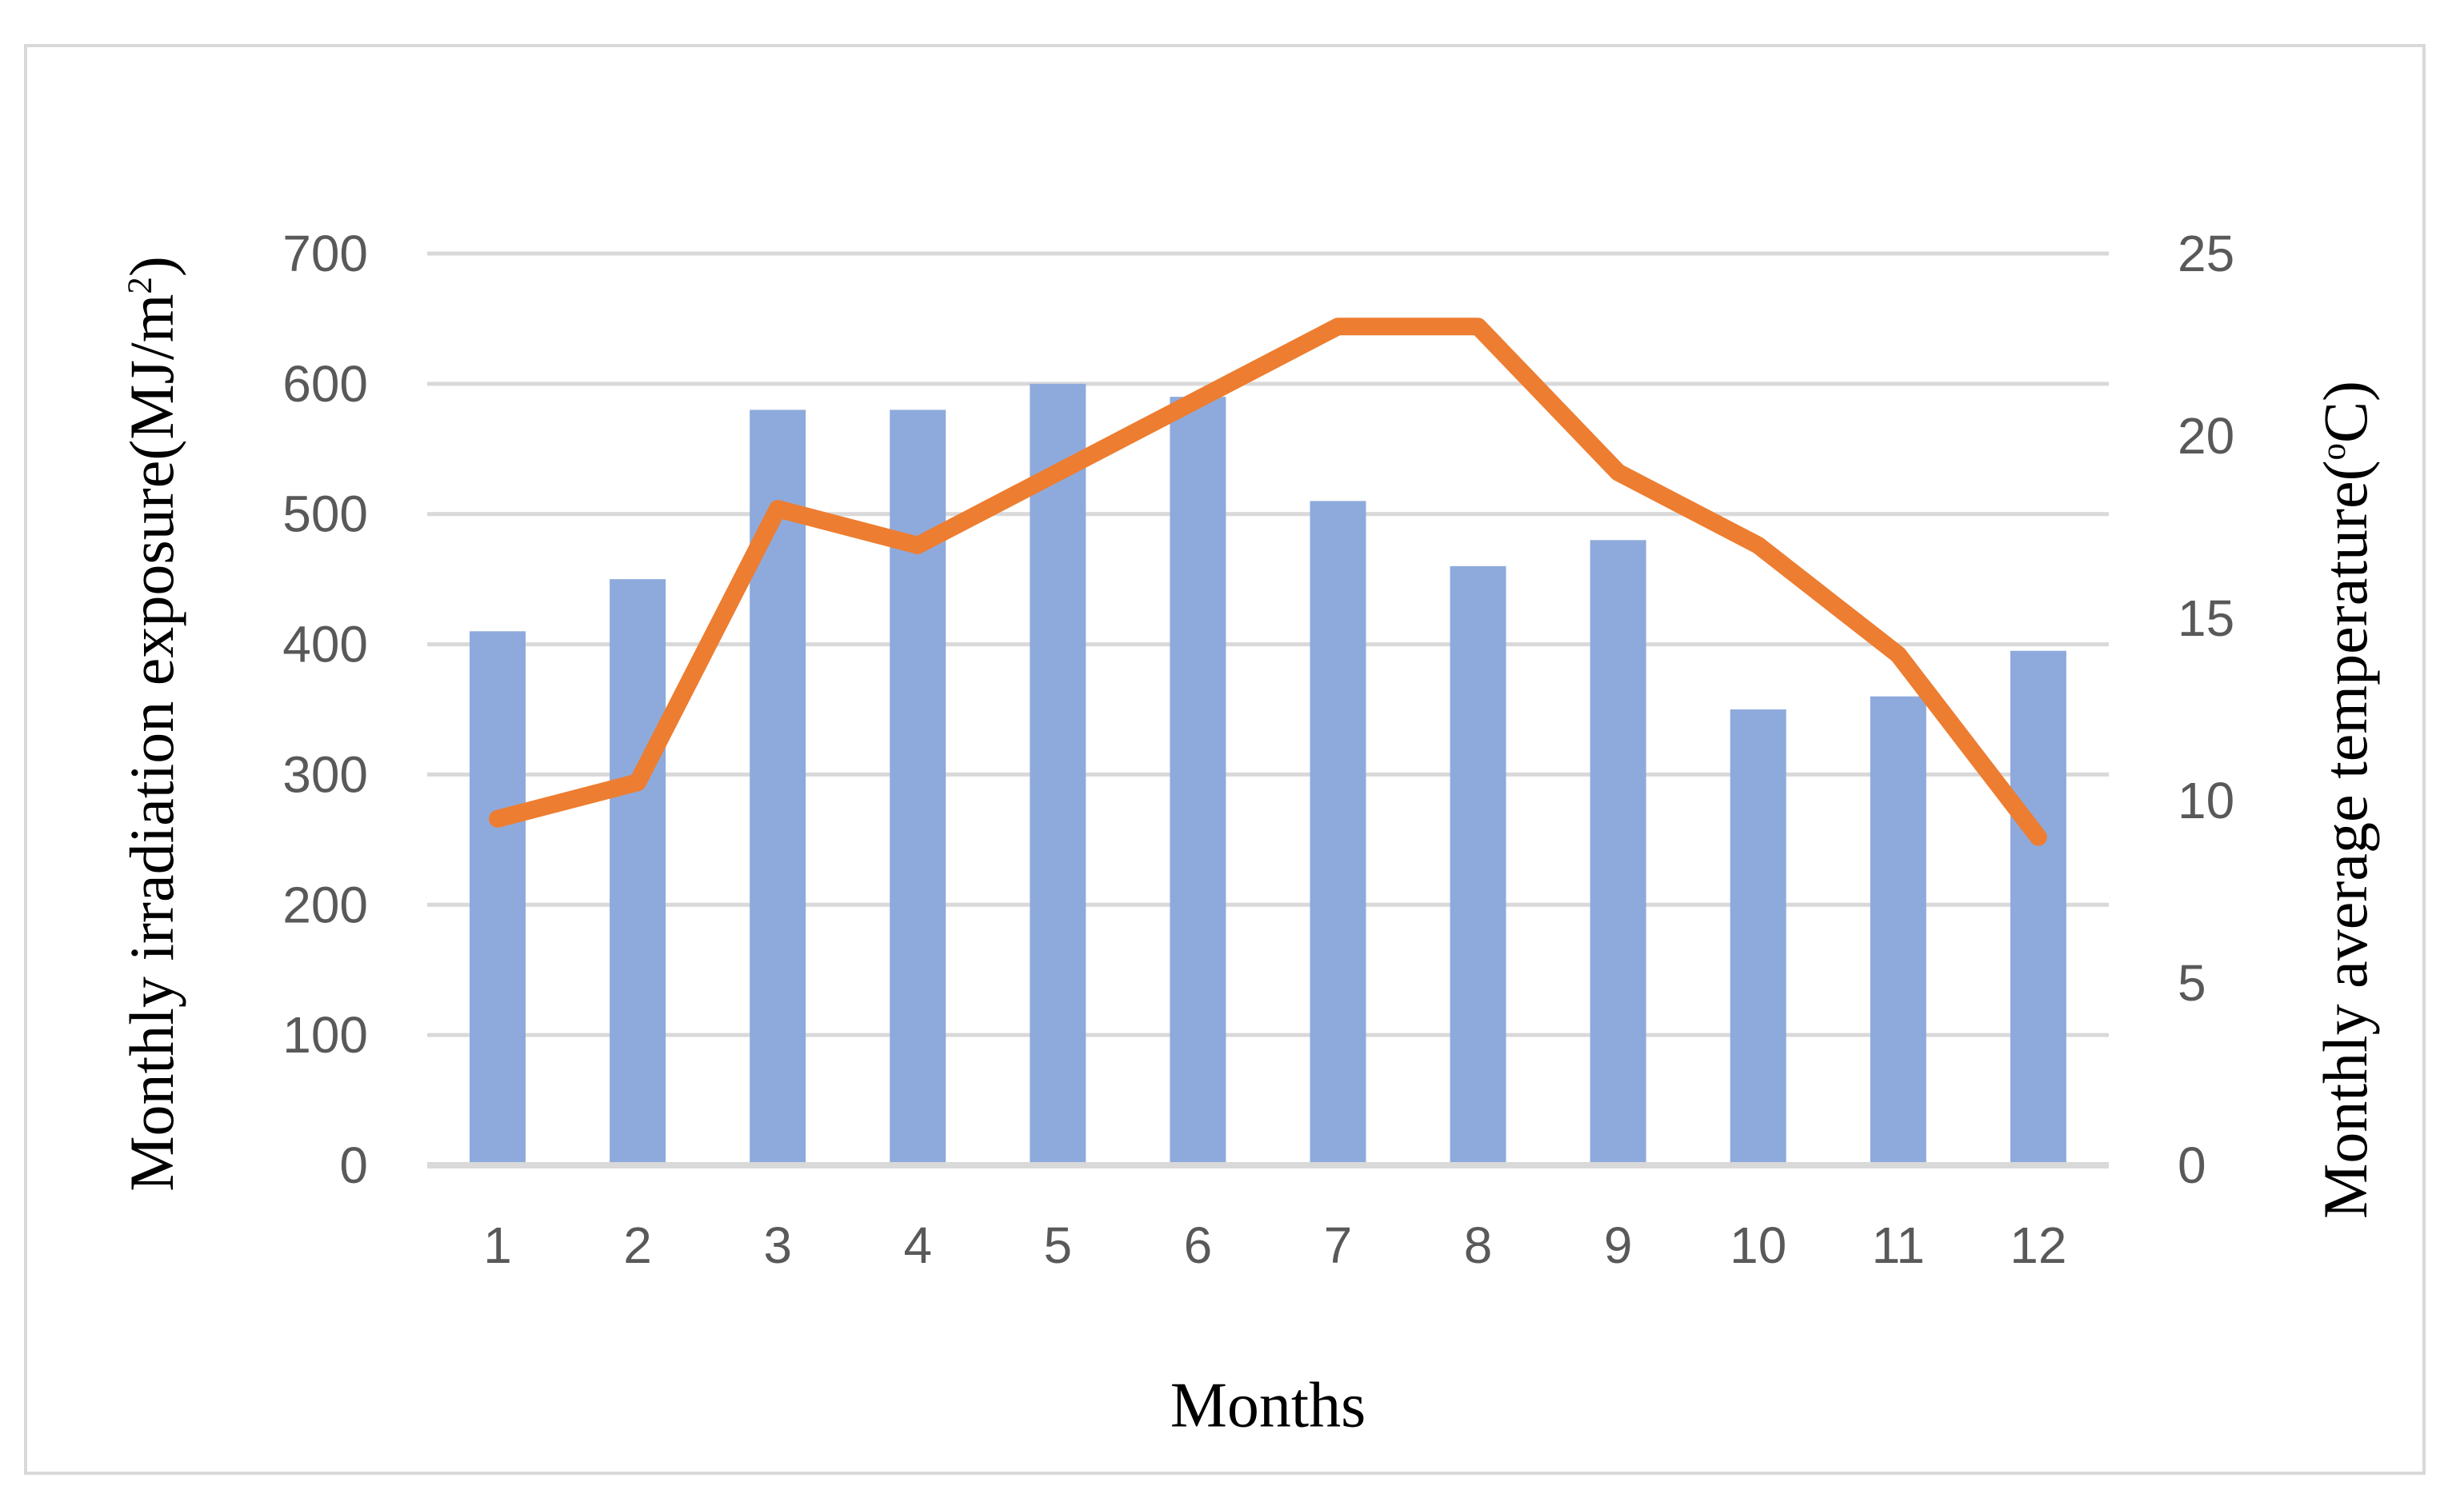 This screenshot has height=1498, width=2464. What do you see at coordinates (777, 1245) in the screenshot?
I see `x-tick-label-3: 3` at bounding box center [777, 1245].